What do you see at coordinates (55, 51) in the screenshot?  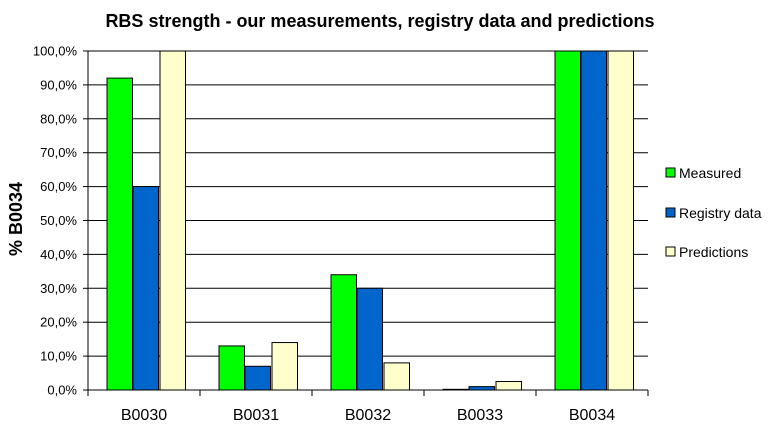 I see `y-tick-label: 100,0%` at bounding box center [55, 51].